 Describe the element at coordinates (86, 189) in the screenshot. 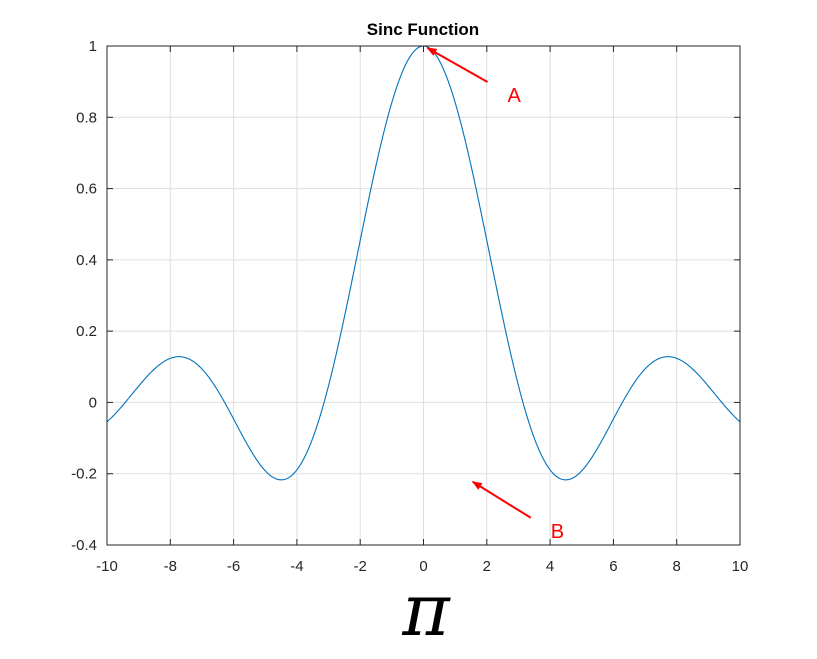

I see `y-tick-label: 0.6` at that location.